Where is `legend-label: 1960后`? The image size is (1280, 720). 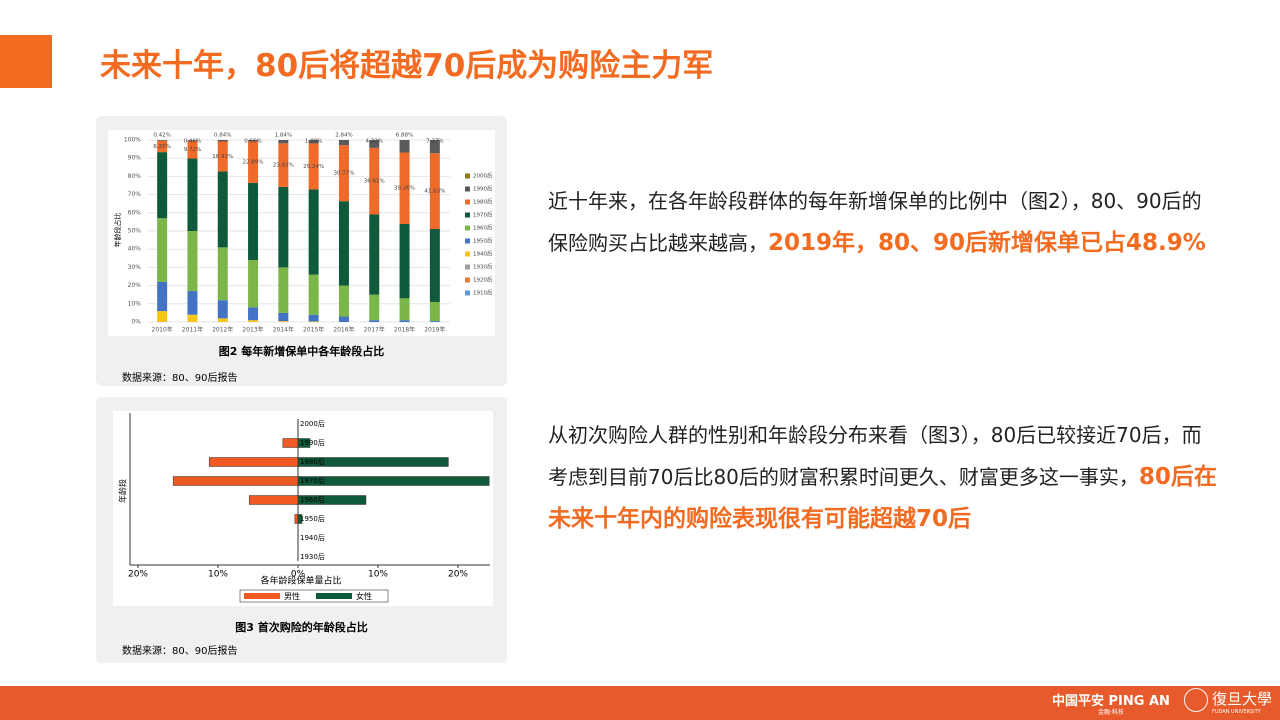
legend-label: 1960后 is located at coordinates (483, 228).